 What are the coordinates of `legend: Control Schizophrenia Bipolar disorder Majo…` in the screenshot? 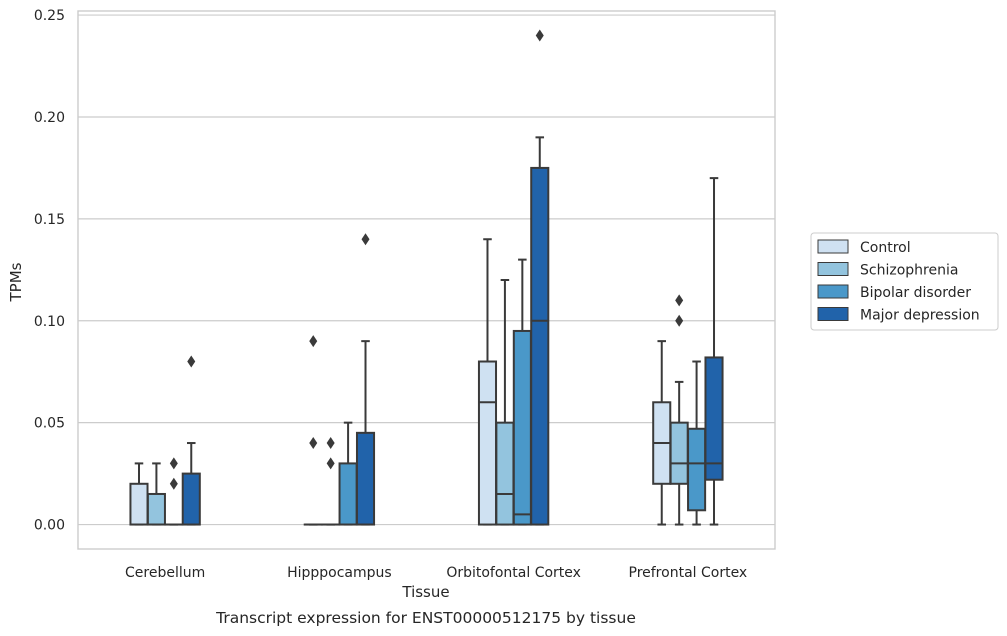 It's located at (904, 281).